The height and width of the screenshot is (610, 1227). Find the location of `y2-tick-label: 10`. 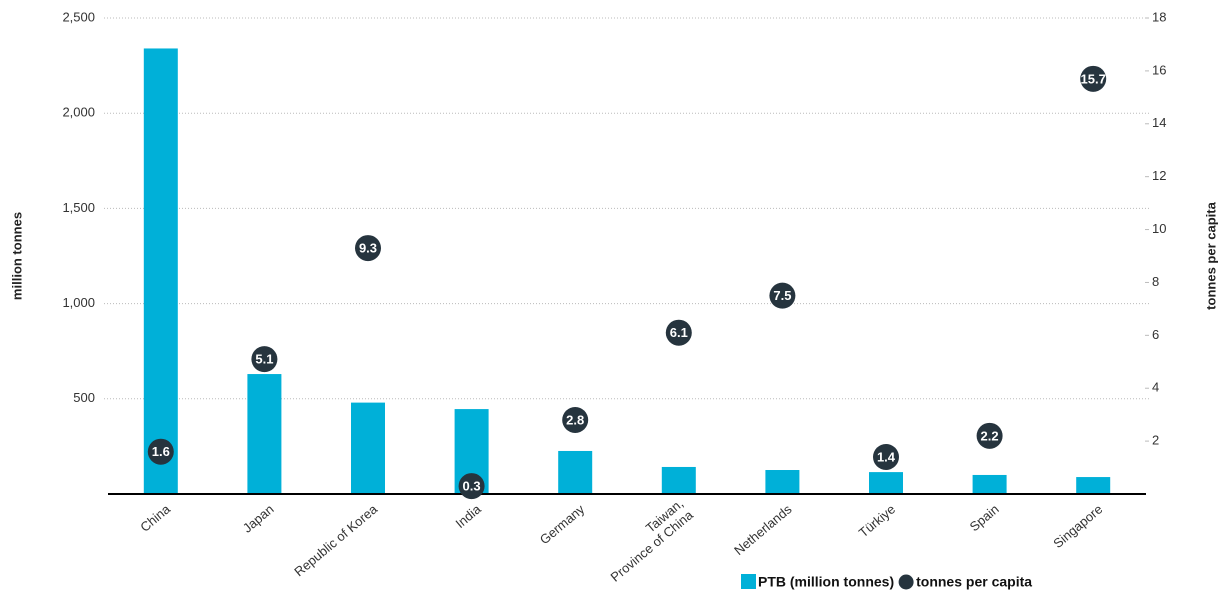

y2-tick-label: 10 is located at coordinates (1159, 228).